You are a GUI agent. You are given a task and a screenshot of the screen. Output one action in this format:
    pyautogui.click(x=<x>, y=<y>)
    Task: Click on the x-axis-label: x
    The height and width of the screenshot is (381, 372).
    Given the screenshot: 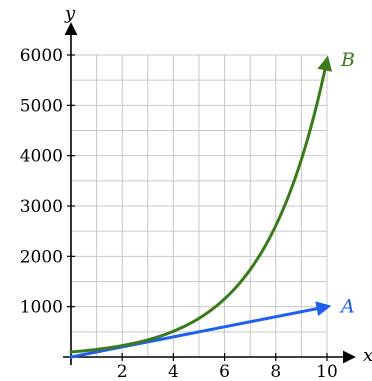 What is the action you would take?
    pyautogui.click(x=367, y=355)
    